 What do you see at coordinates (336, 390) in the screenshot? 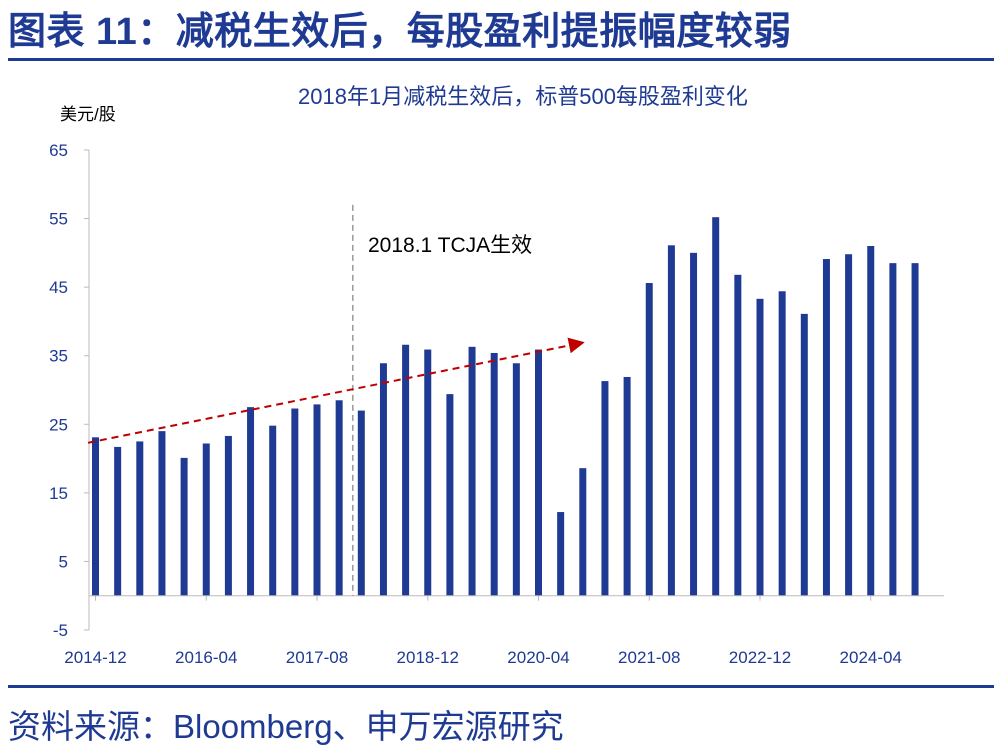
I see `trend-arrow` at bounding box center [336, 390].